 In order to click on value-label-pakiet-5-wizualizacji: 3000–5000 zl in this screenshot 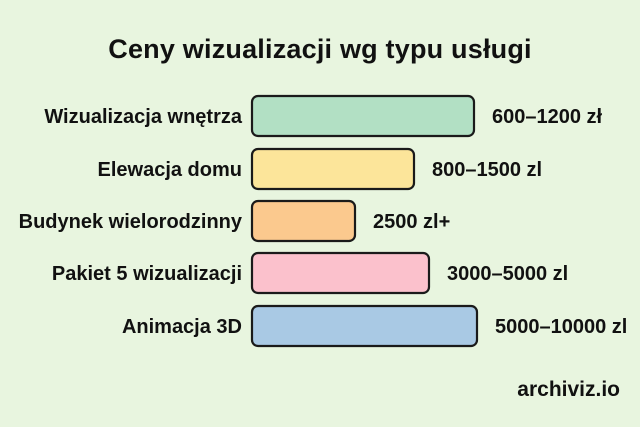, I will do `click(507, 274)`.